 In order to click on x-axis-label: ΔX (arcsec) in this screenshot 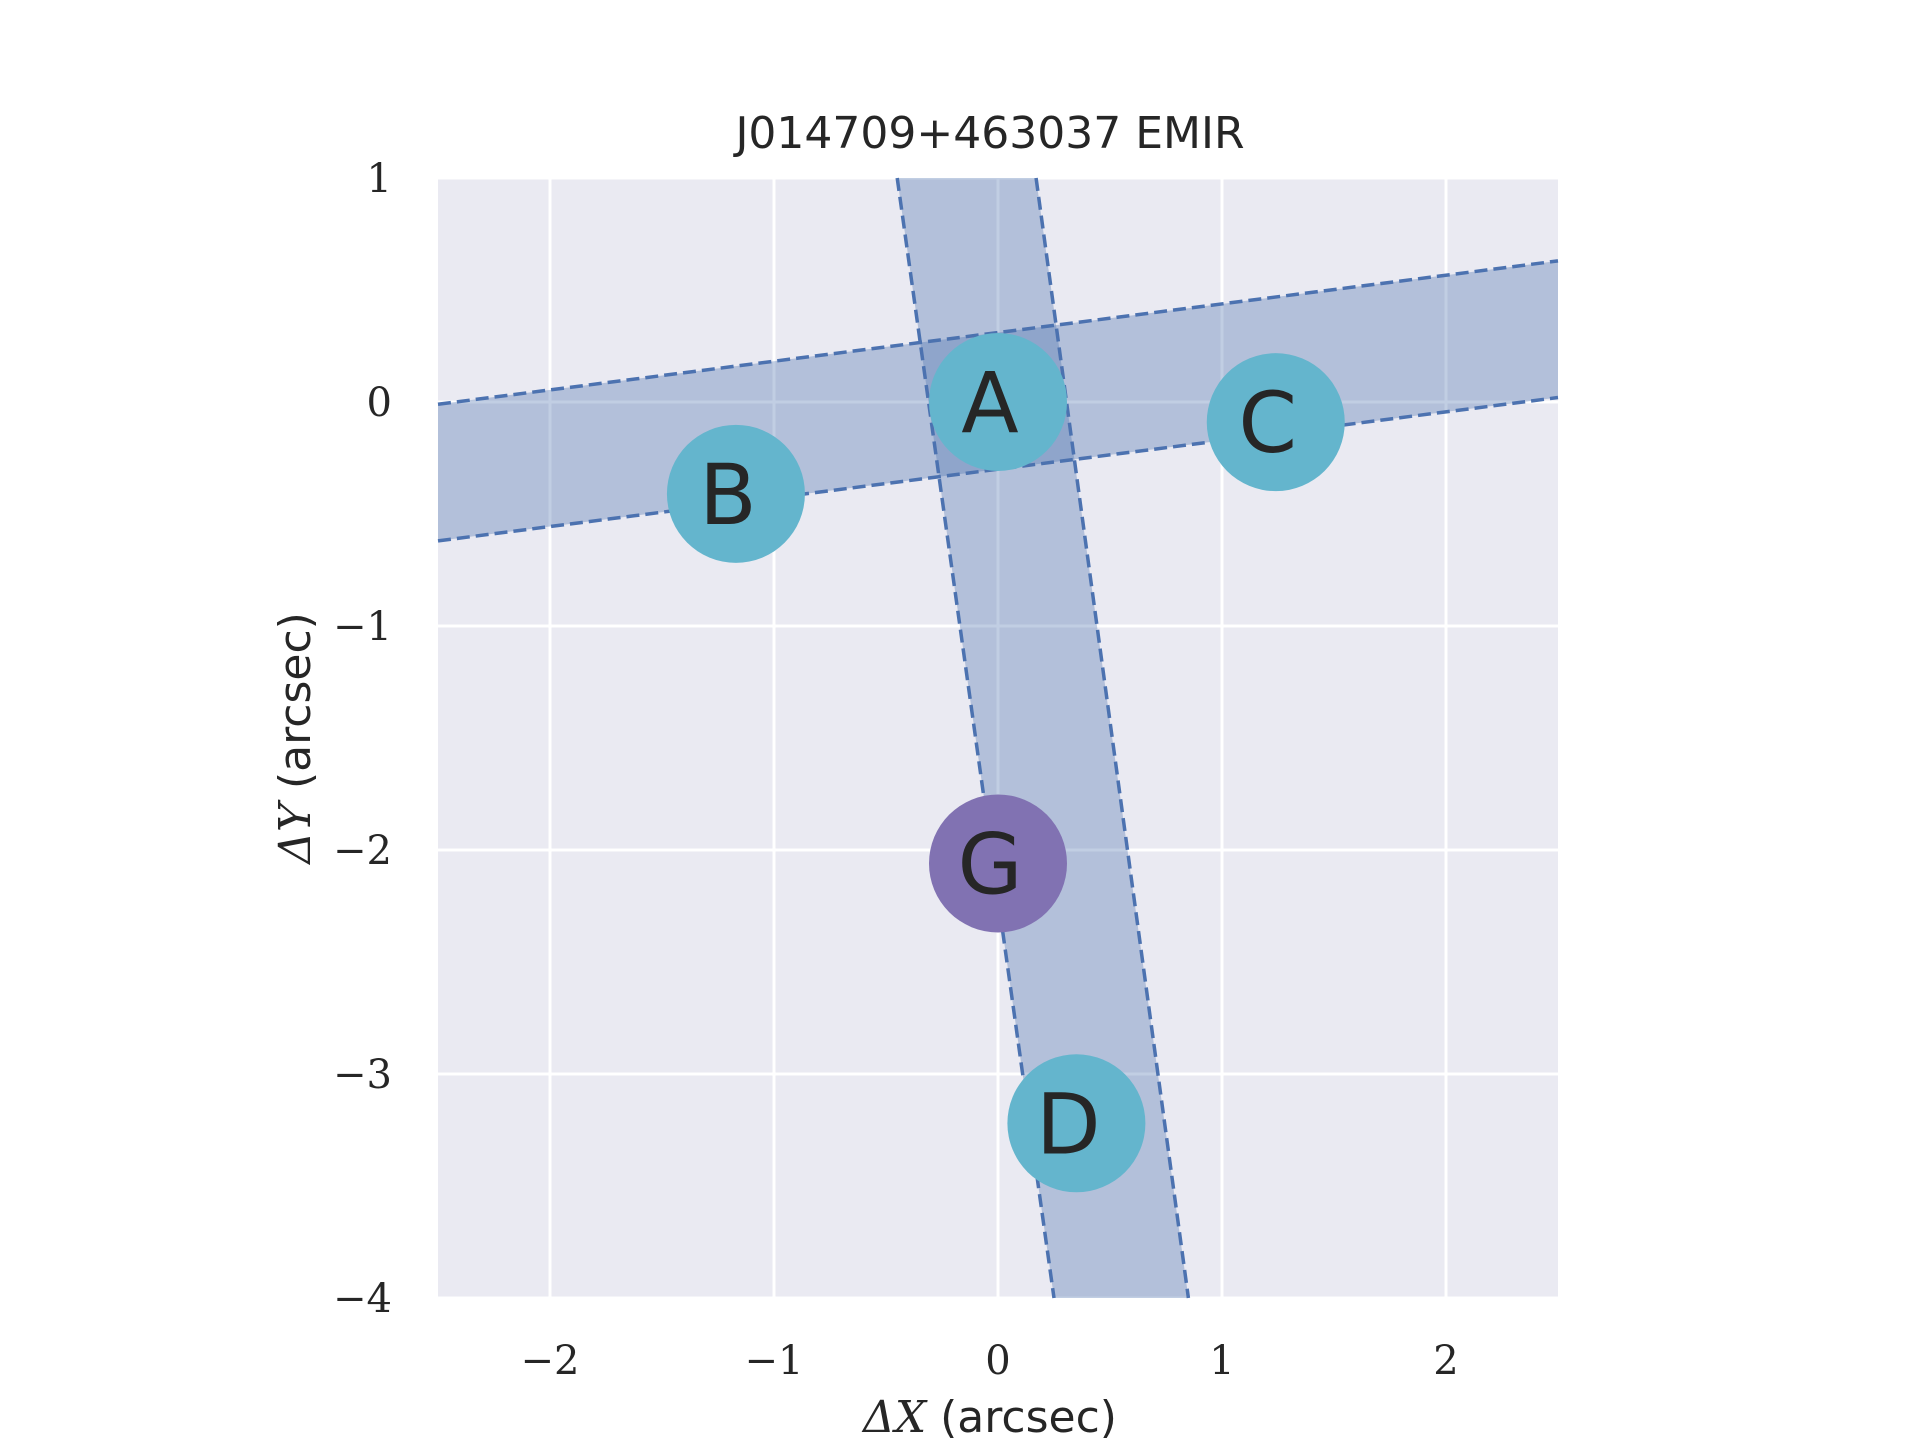, I will do `click(989, 1416)`.